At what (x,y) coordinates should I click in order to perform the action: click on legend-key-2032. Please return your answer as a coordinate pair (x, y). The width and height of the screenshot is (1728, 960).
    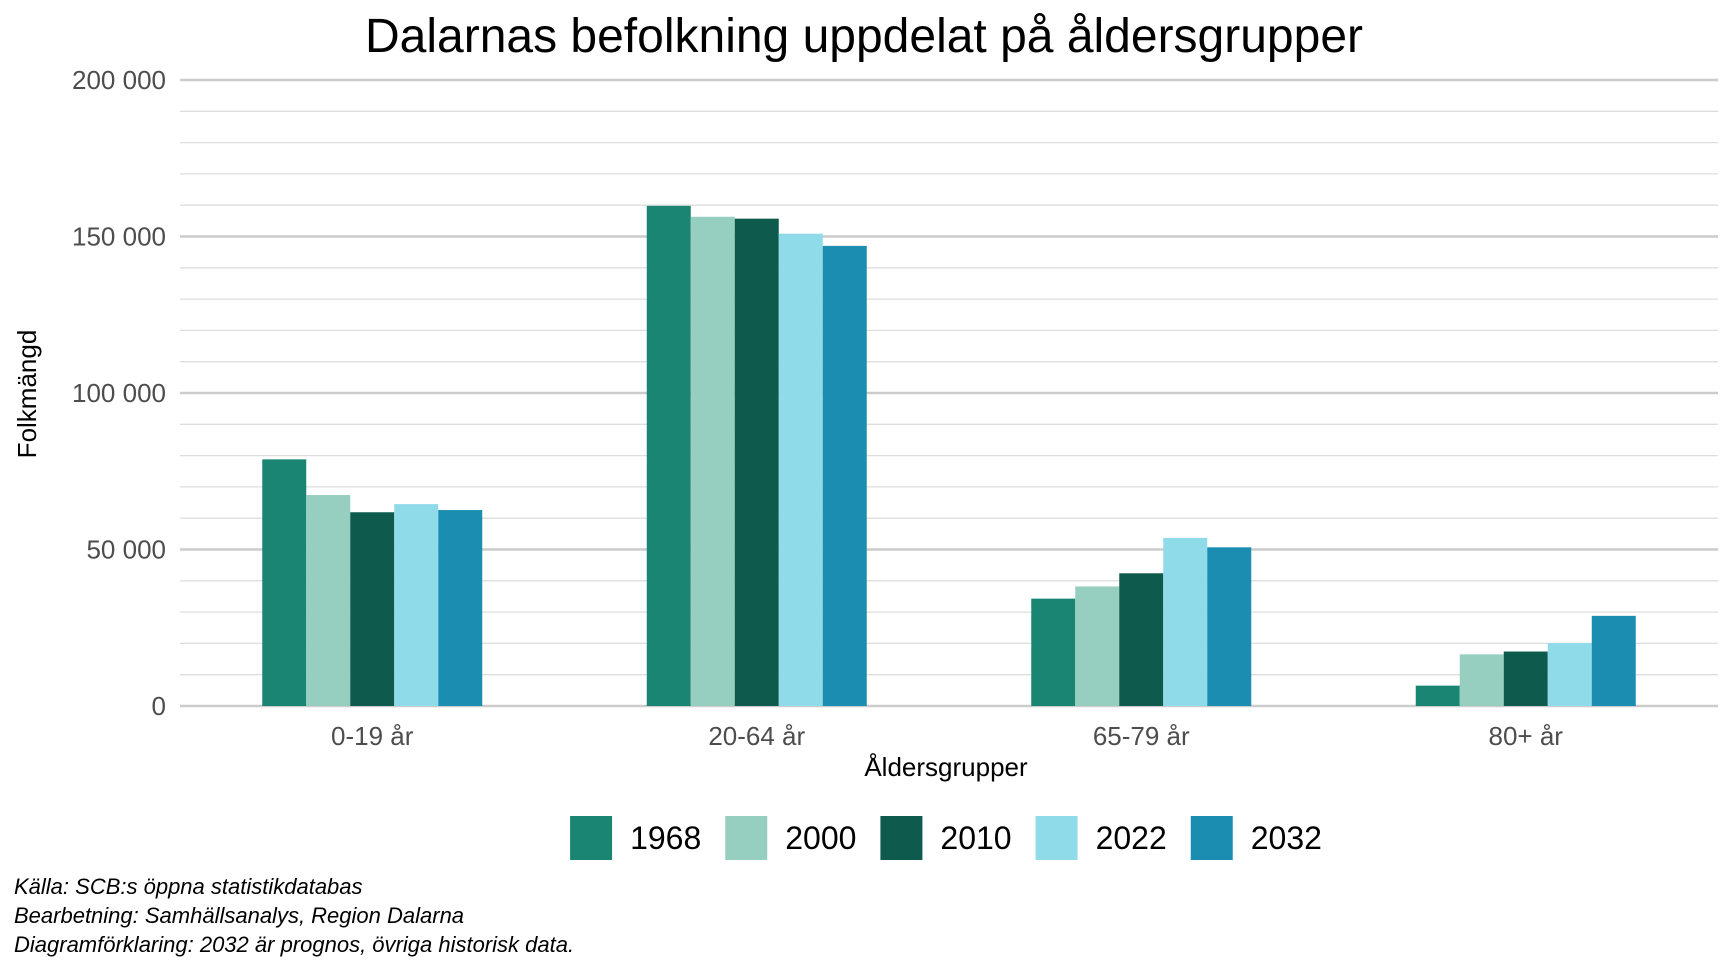
    Looking at the image, I should click on (1211, 838).